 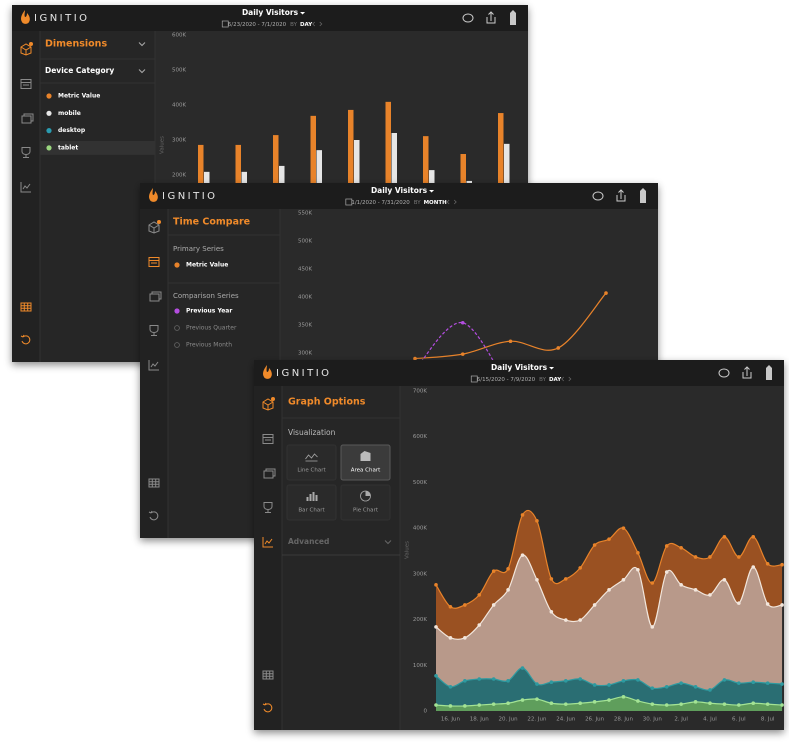 I want to click on title-caret, so click(x=552, y=368).